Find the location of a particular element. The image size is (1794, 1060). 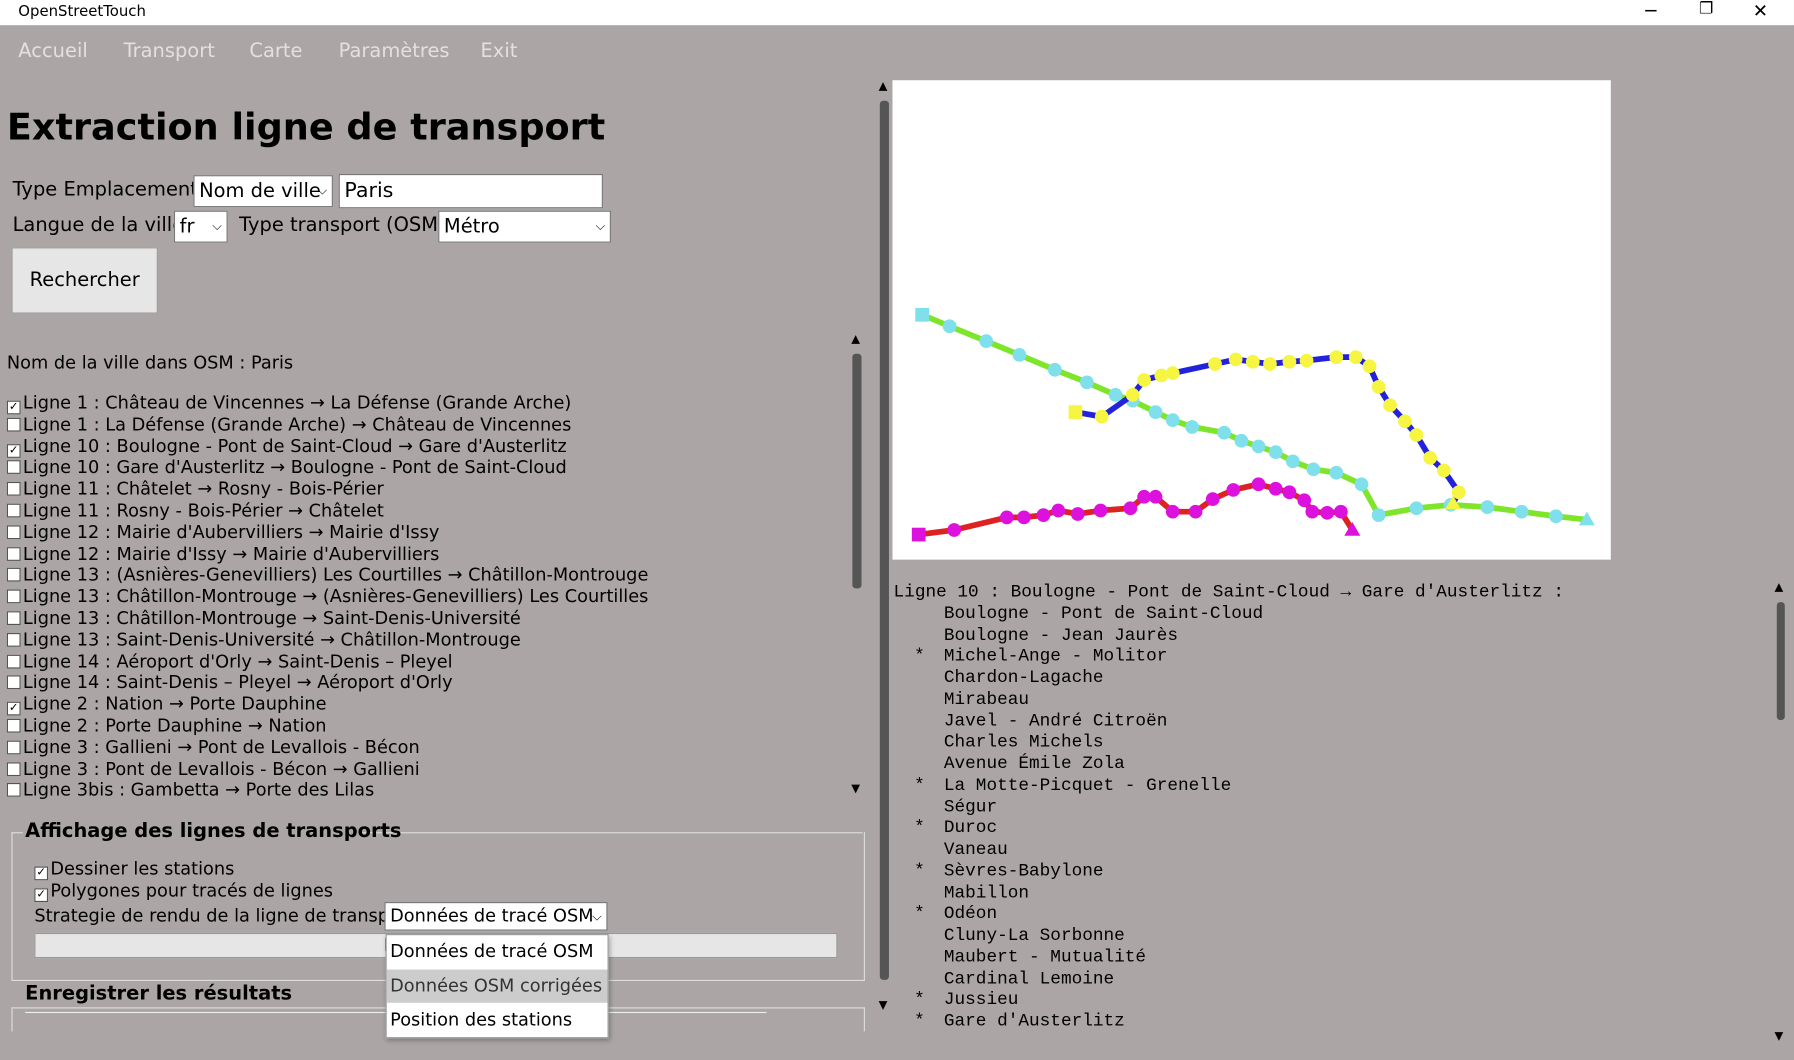

dropdown-option: Position des stations is located at coordinates (481, 1020).